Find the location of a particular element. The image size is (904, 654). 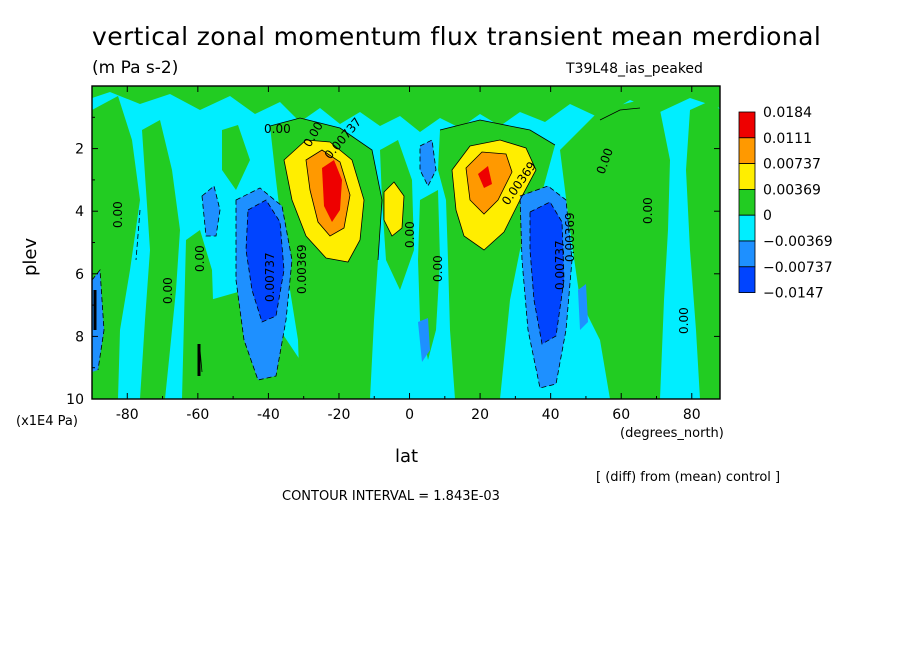

red-region-left is located at coordinates (332, 191).